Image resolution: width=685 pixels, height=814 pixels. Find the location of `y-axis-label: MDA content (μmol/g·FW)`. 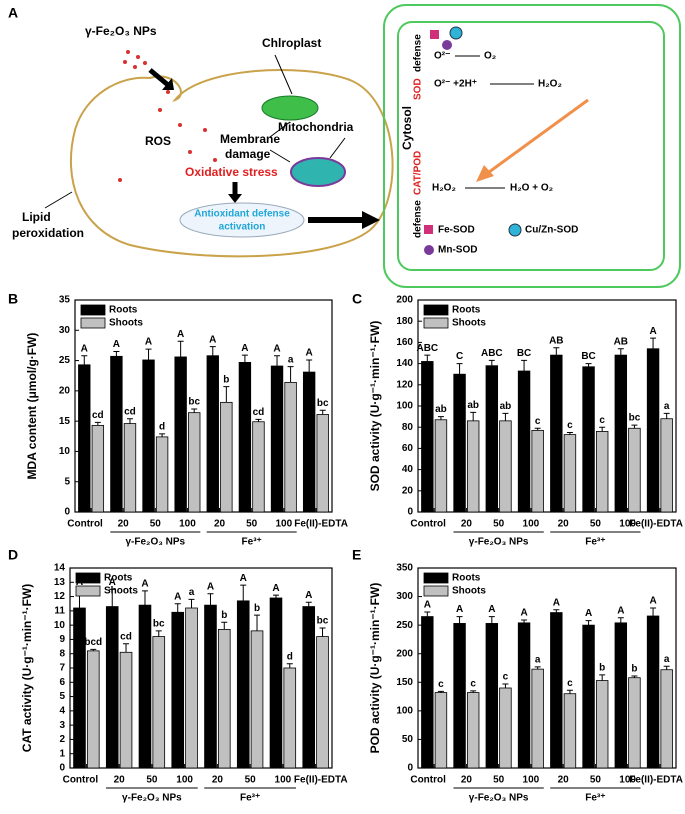

y-axis-label: MDA content (μmol/g·FW) is located at coordinates (32, 406).